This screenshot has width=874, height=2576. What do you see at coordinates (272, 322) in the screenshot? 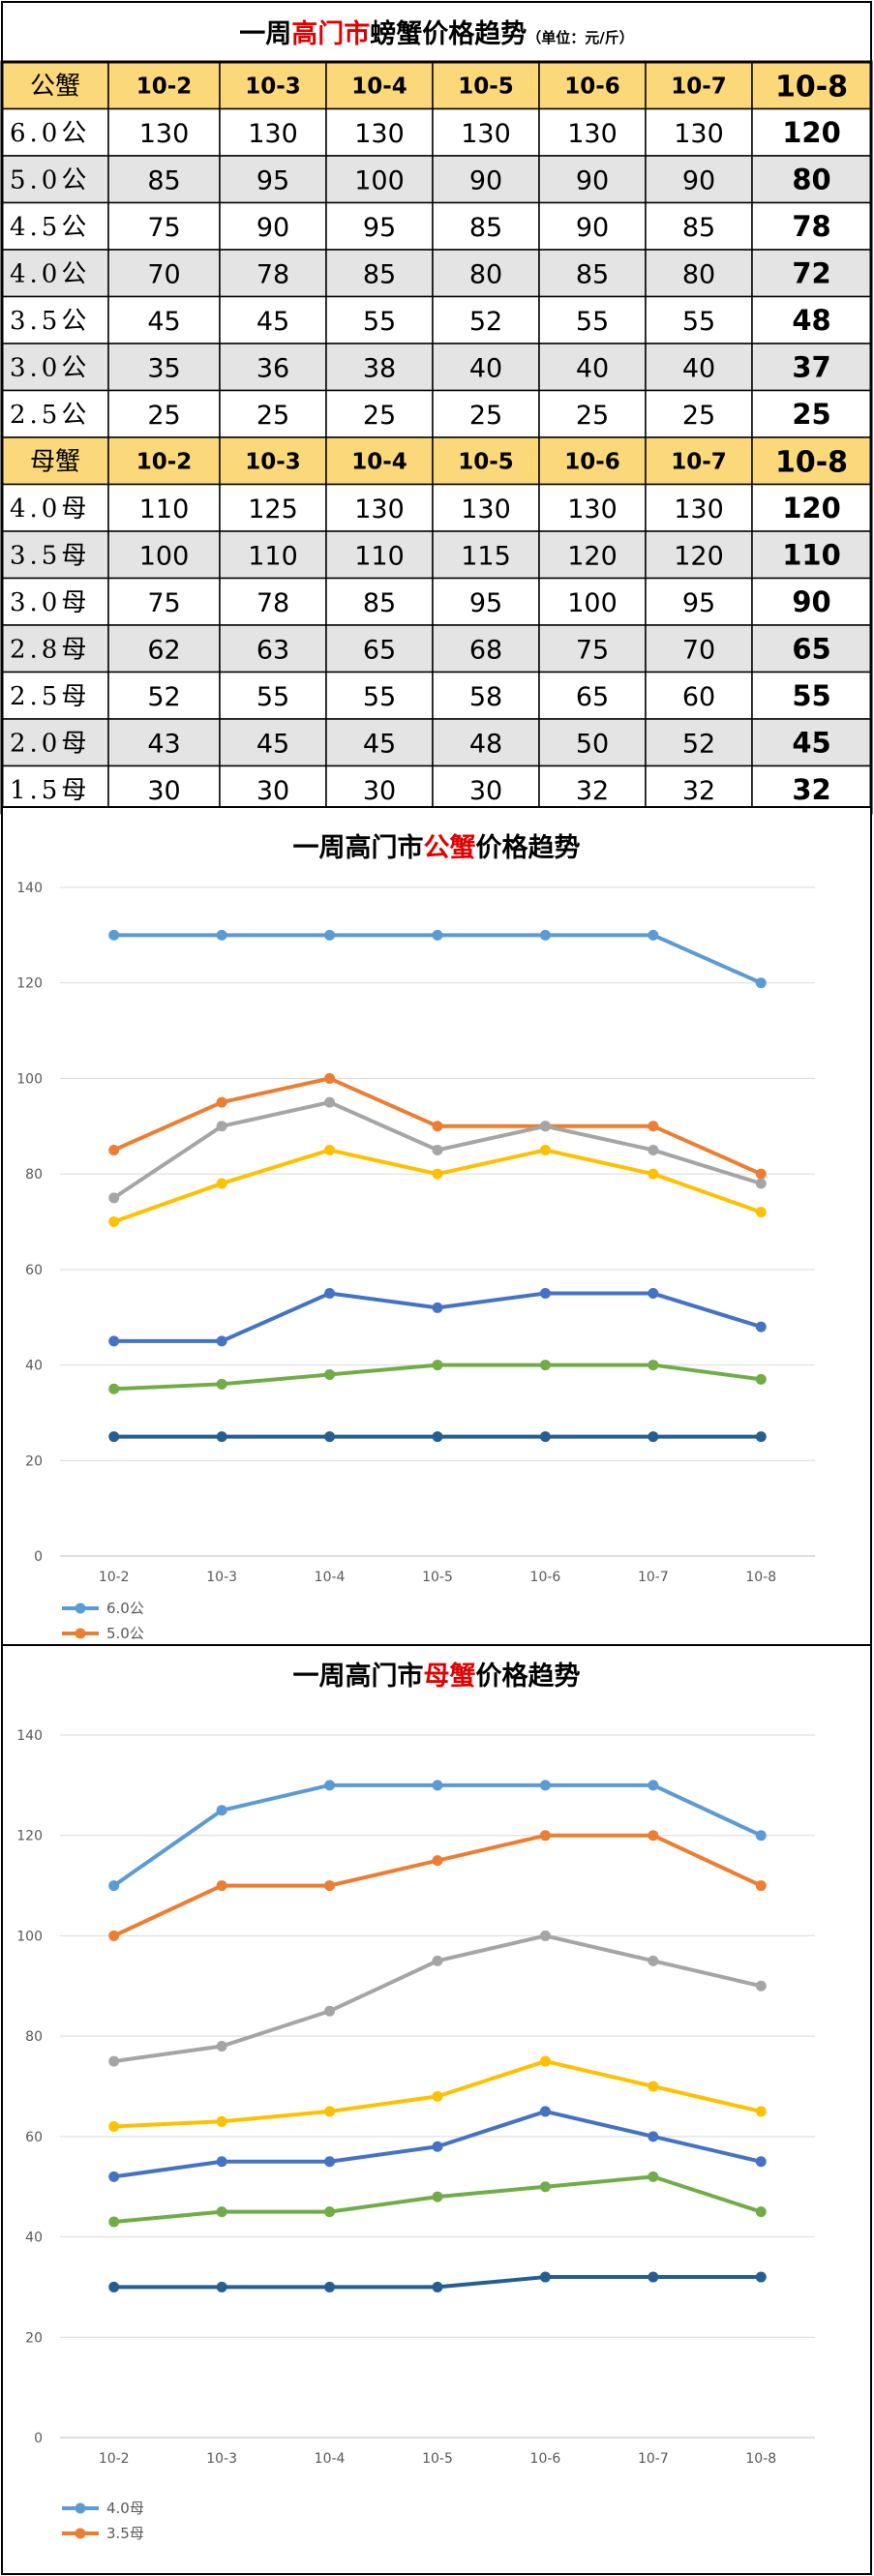
I see `male-row-value: 45` at bounding box center [272, 322].